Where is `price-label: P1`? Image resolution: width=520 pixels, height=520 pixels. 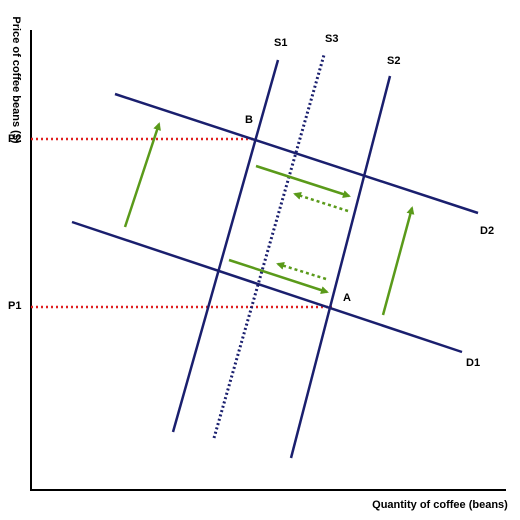 price-label: P1 is located at coordinates (14, 306).